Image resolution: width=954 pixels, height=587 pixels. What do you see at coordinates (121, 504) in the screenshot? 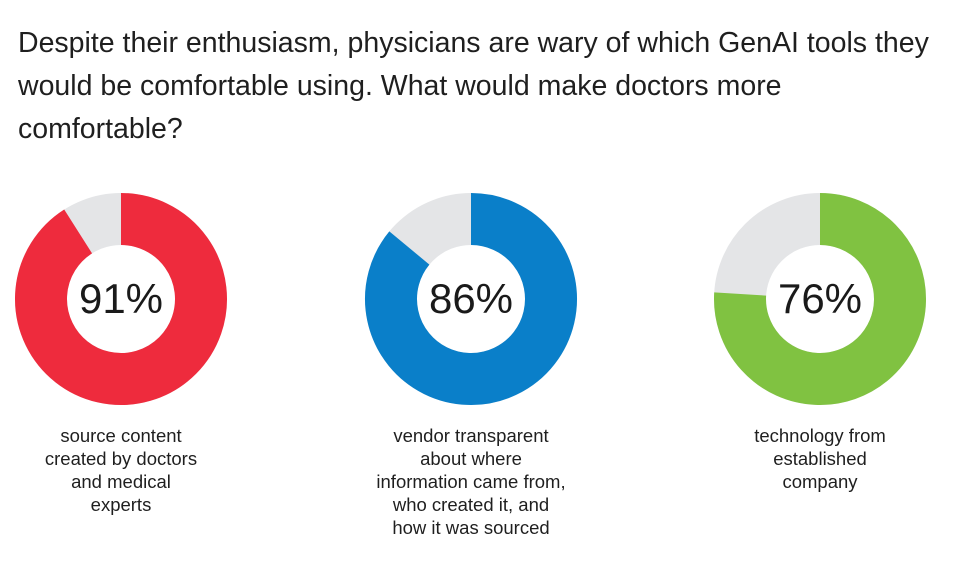
I see `caption-line: experts` at bounding box center [121, 504].